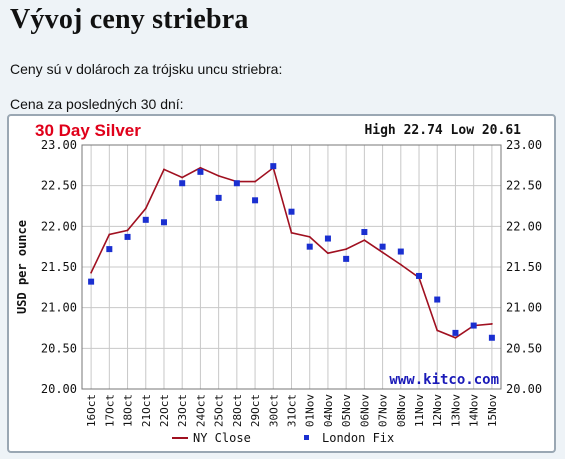 The width and height of the screenshot is (565, 459). What do you see at coordinates (474, 410) in the screenshot?
I see `x-tick-label: 14Nov` at bounding box center [474, 410].